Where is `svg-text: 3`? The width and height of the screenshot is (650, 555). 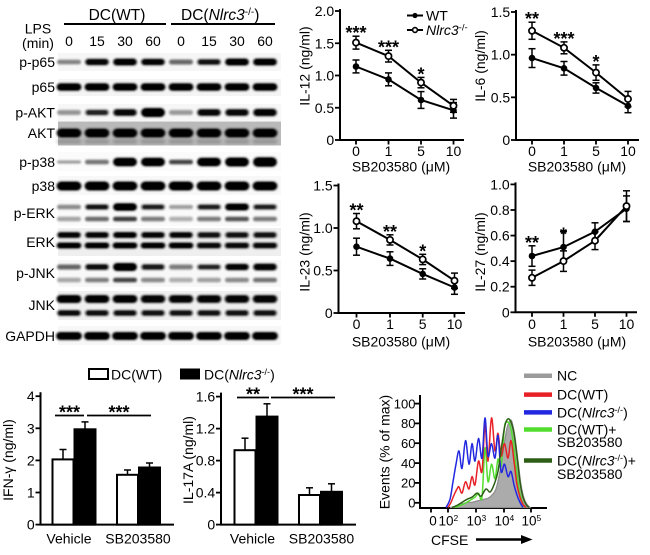 svg-text: 3 is located at coordinates (31, 428).